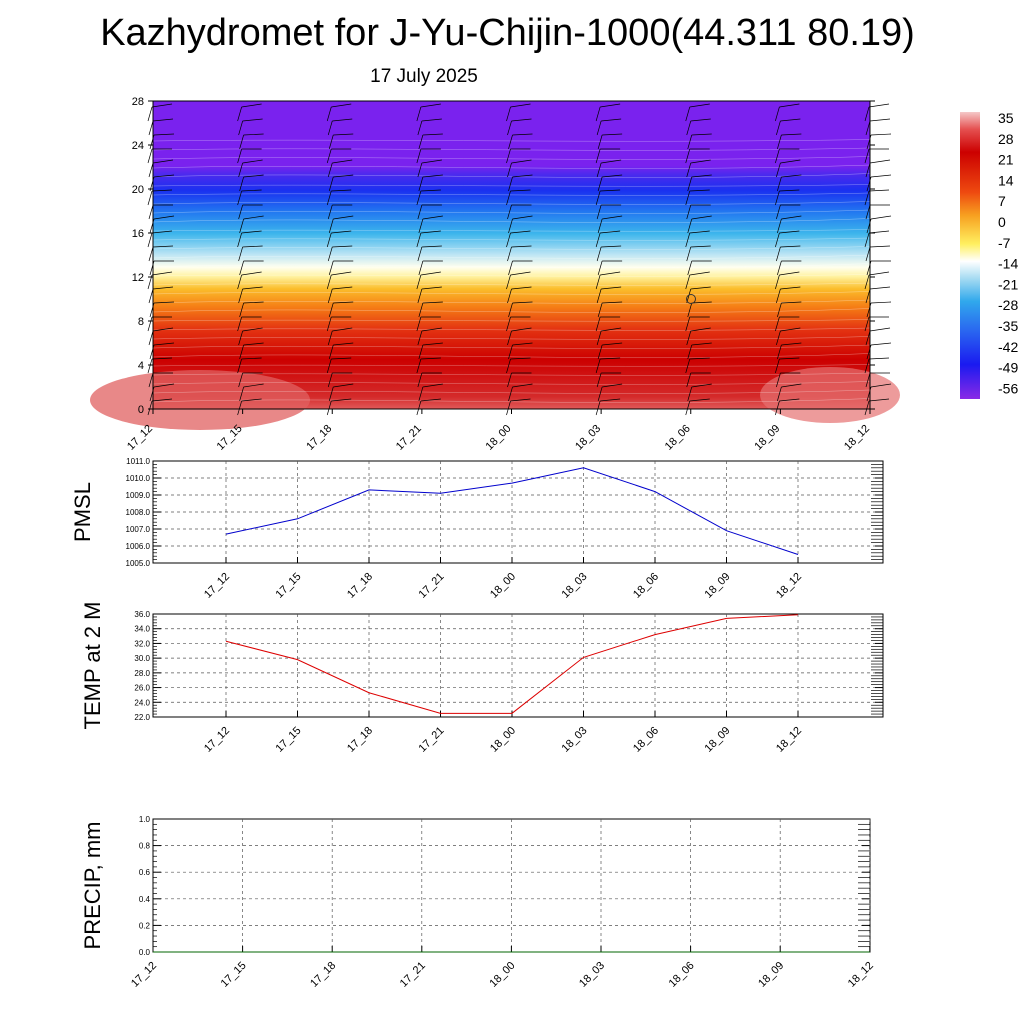  Describe the element at coordinates (145, 899) in the screenshot. I see `y-tick-label: 0.4` at that location.